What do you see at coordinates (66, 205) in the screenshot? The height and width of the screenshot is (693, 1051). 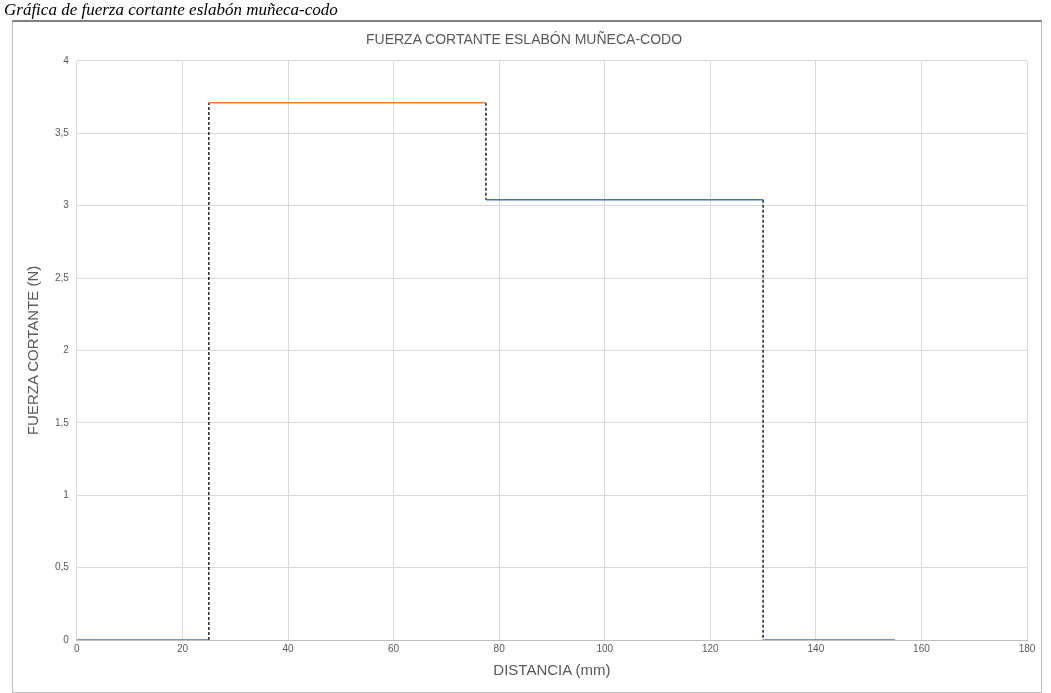 I see `y-tick-label: 3` at bounding box center [66, 205].